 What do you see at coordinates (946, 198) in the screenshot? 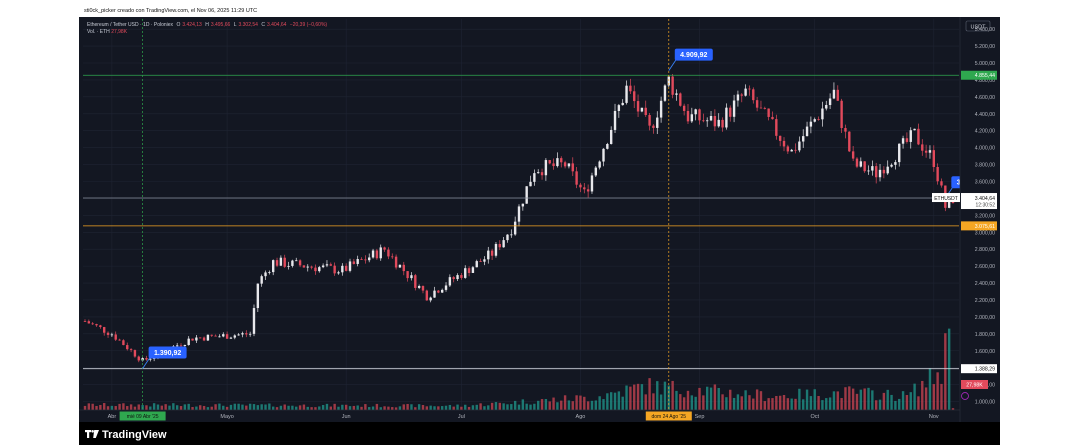
I see `symbol-price-badge` at bounding box center [946, 198].